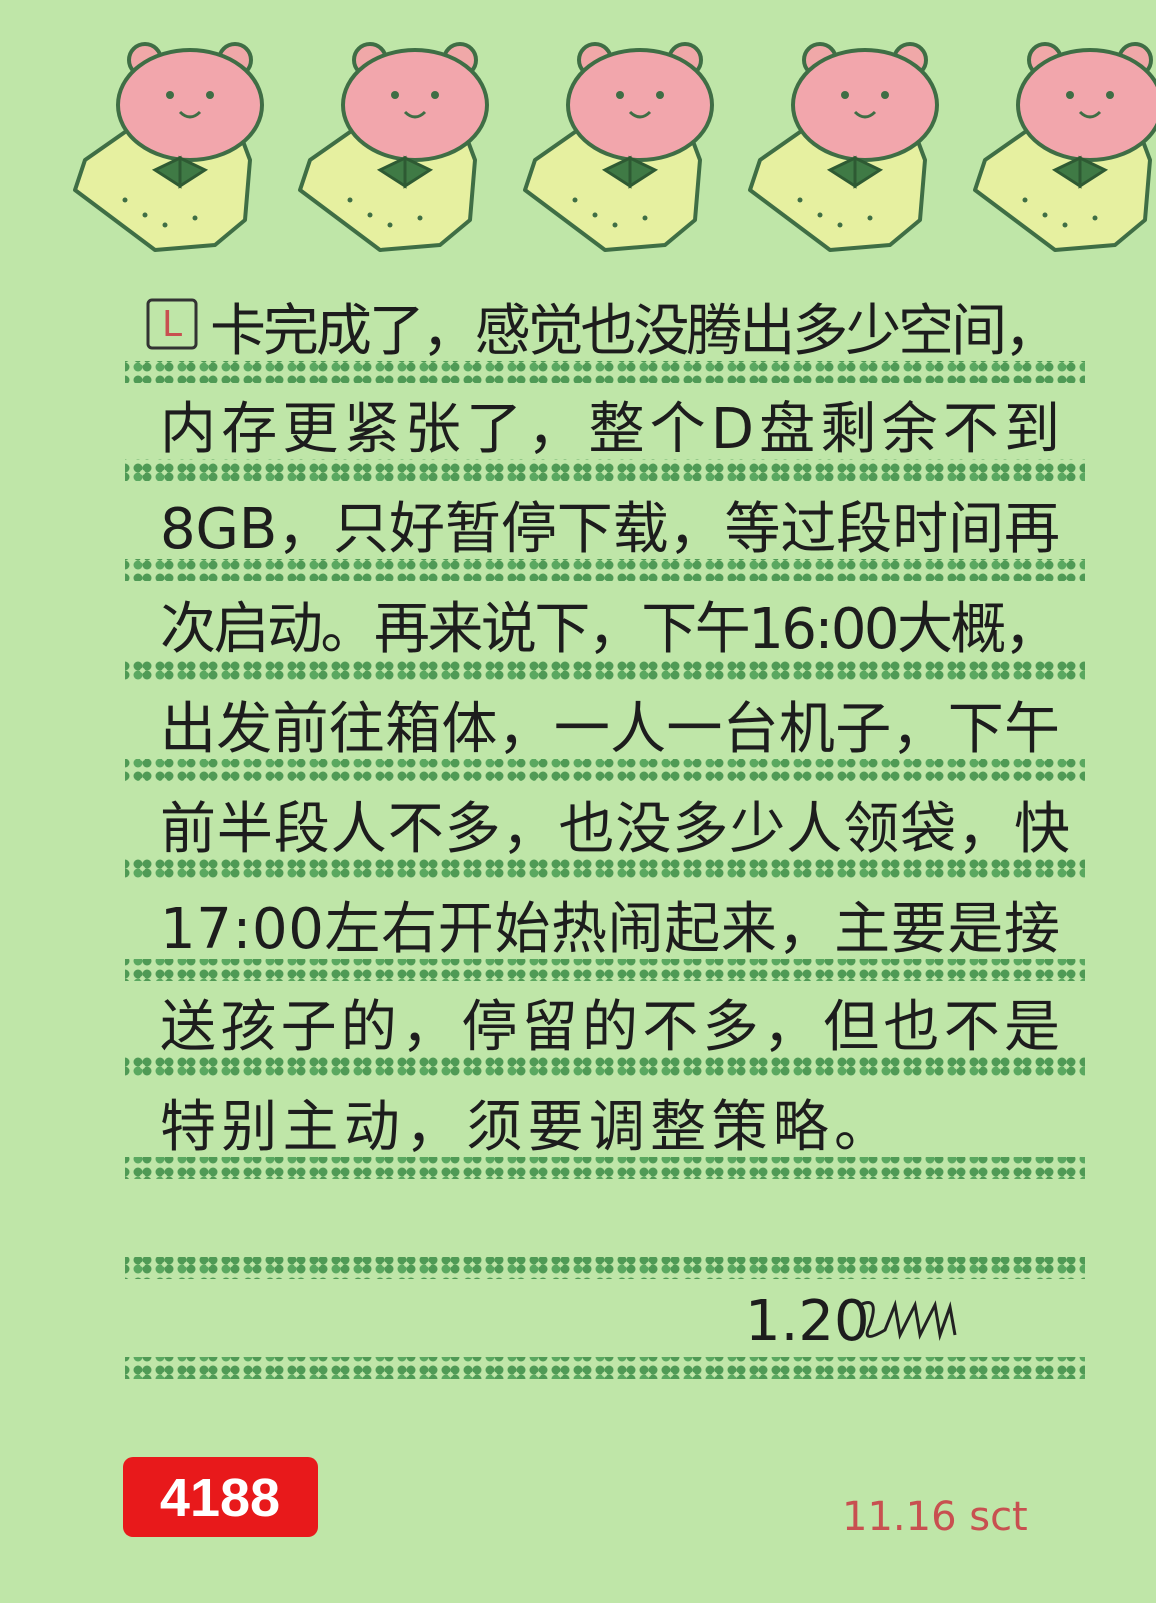 Image resolution: width=1156 pixels, height=1603 pixels. I want to click on badge-bg, so click(220, 1497).